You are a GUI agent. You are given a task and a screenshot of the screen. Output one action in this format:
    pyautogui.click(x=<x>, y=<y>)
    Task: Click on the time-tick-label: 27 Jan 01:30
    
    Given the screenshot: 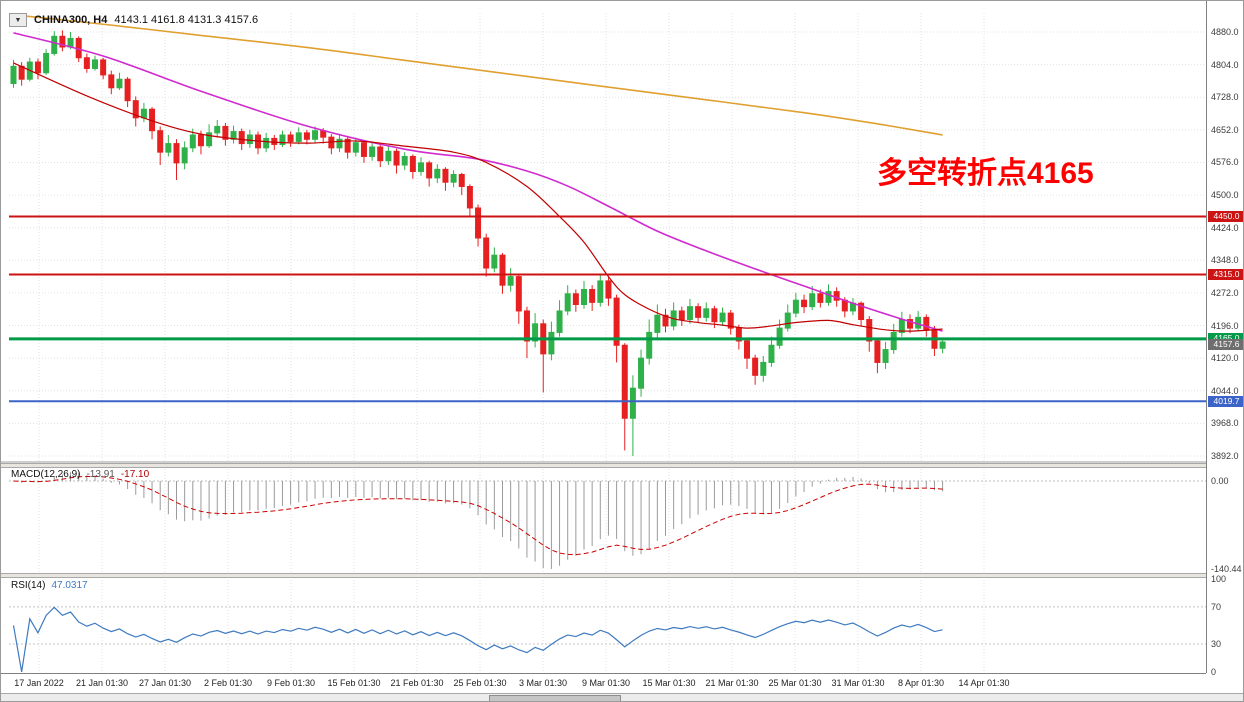 What is the action you would take?
    pyautogui.click(x=165, y=683)
    